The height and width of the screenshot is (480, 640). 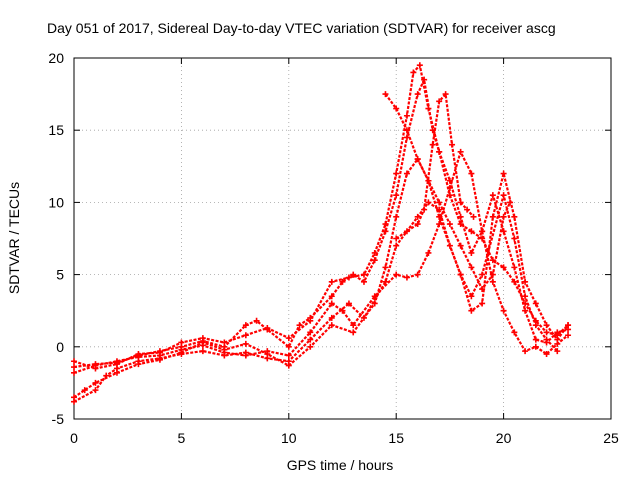 What do you see at coordinates (435, 166) in the screenshot?
I see `series-track-g` at bounding box center [435, 166].